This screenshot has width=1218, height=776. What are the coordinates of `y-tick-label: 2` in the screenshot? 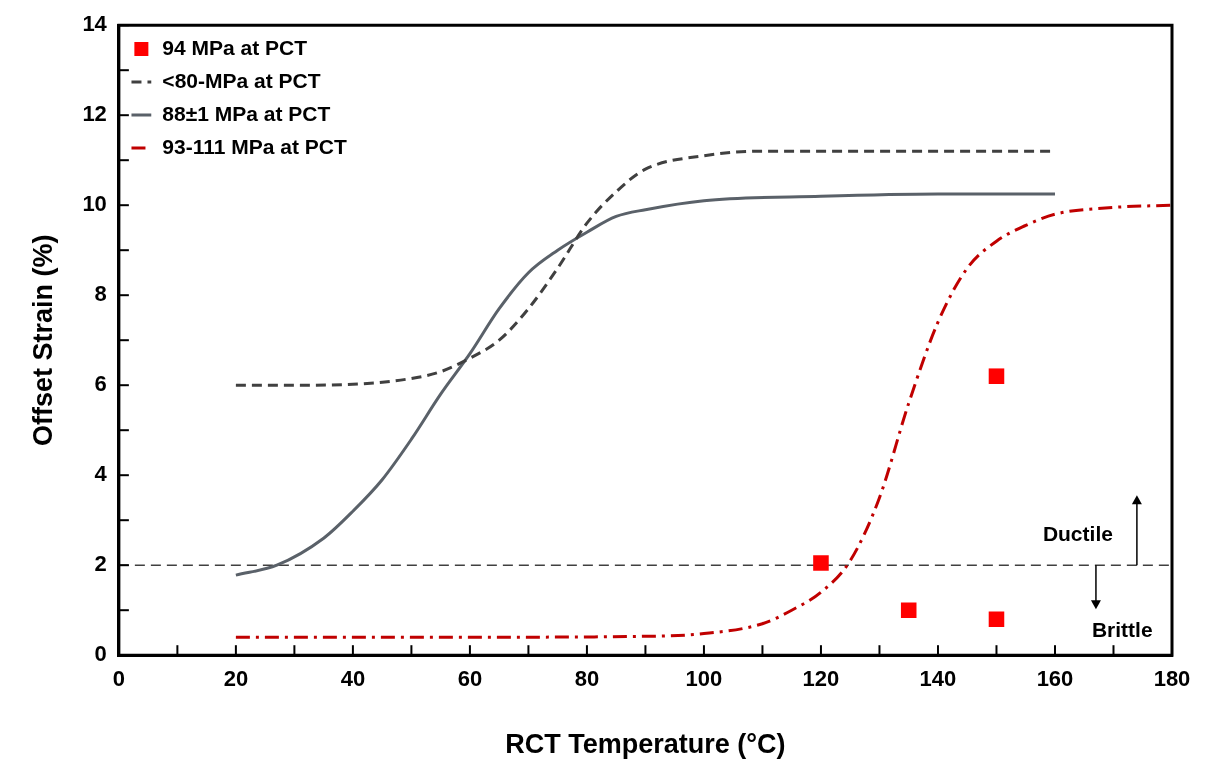 It's located at (100, 564).